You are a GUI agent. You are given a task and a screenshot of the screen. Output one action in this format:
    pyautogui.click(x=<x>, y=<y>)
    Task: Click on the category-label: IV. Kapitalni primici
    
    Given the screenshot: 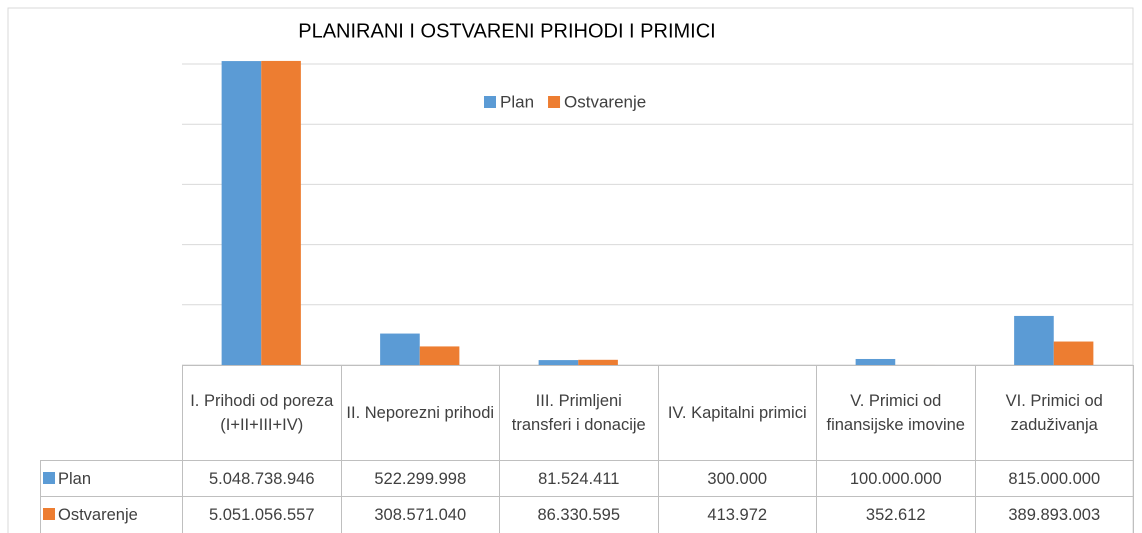 What is the action you would take?
    pyautogui.click(x=737, y=413)
    